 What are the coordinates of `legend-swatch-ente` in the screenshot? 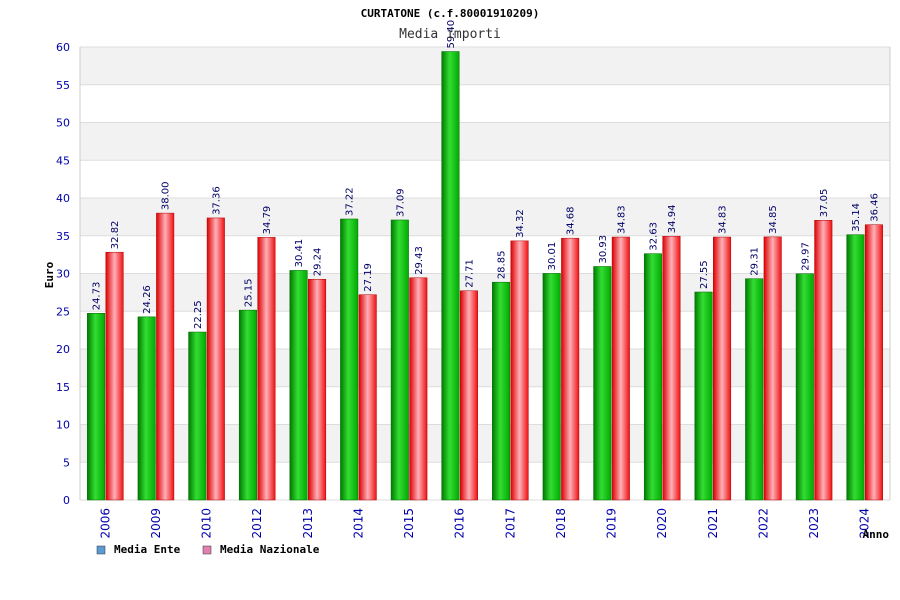 It's located at (101, 550).